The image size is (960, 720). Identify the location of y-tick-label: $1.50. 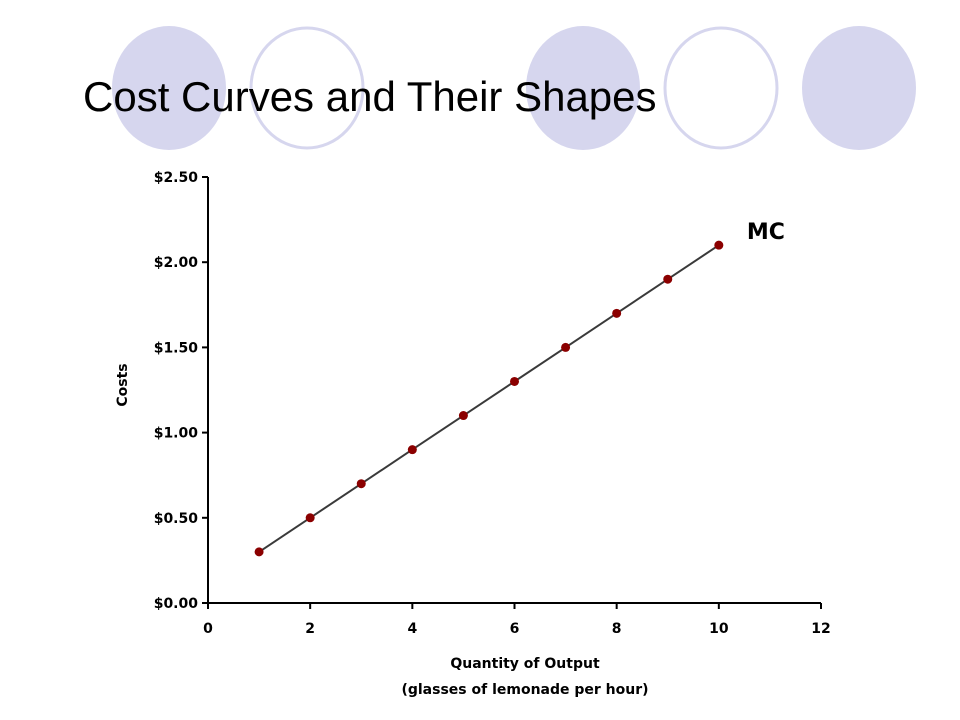
(176, 348).